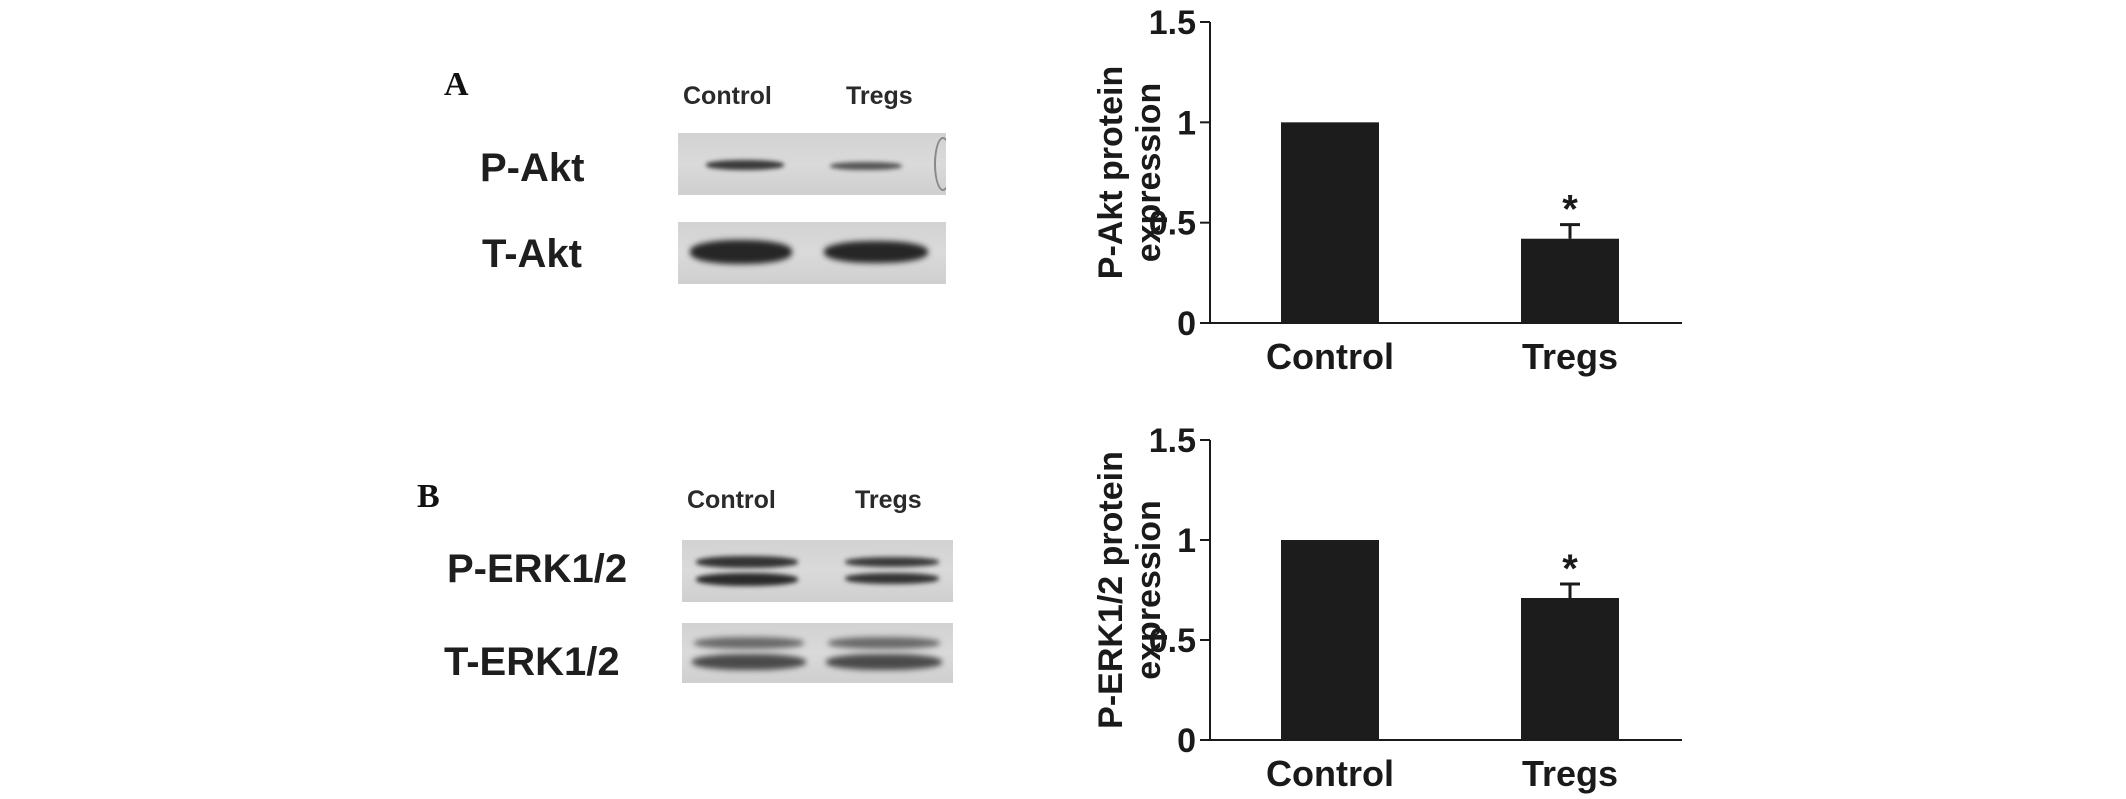  Describe the element at coordinates (1111, 172) in the screenshot. I see `y-axis-label-line-1: P-Akt protein` at that location.